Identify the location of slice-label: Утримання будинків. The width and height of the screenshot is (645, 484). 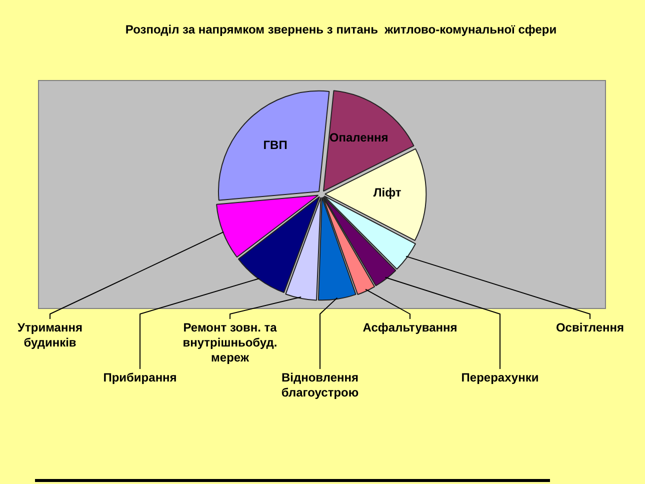
(50, 335).